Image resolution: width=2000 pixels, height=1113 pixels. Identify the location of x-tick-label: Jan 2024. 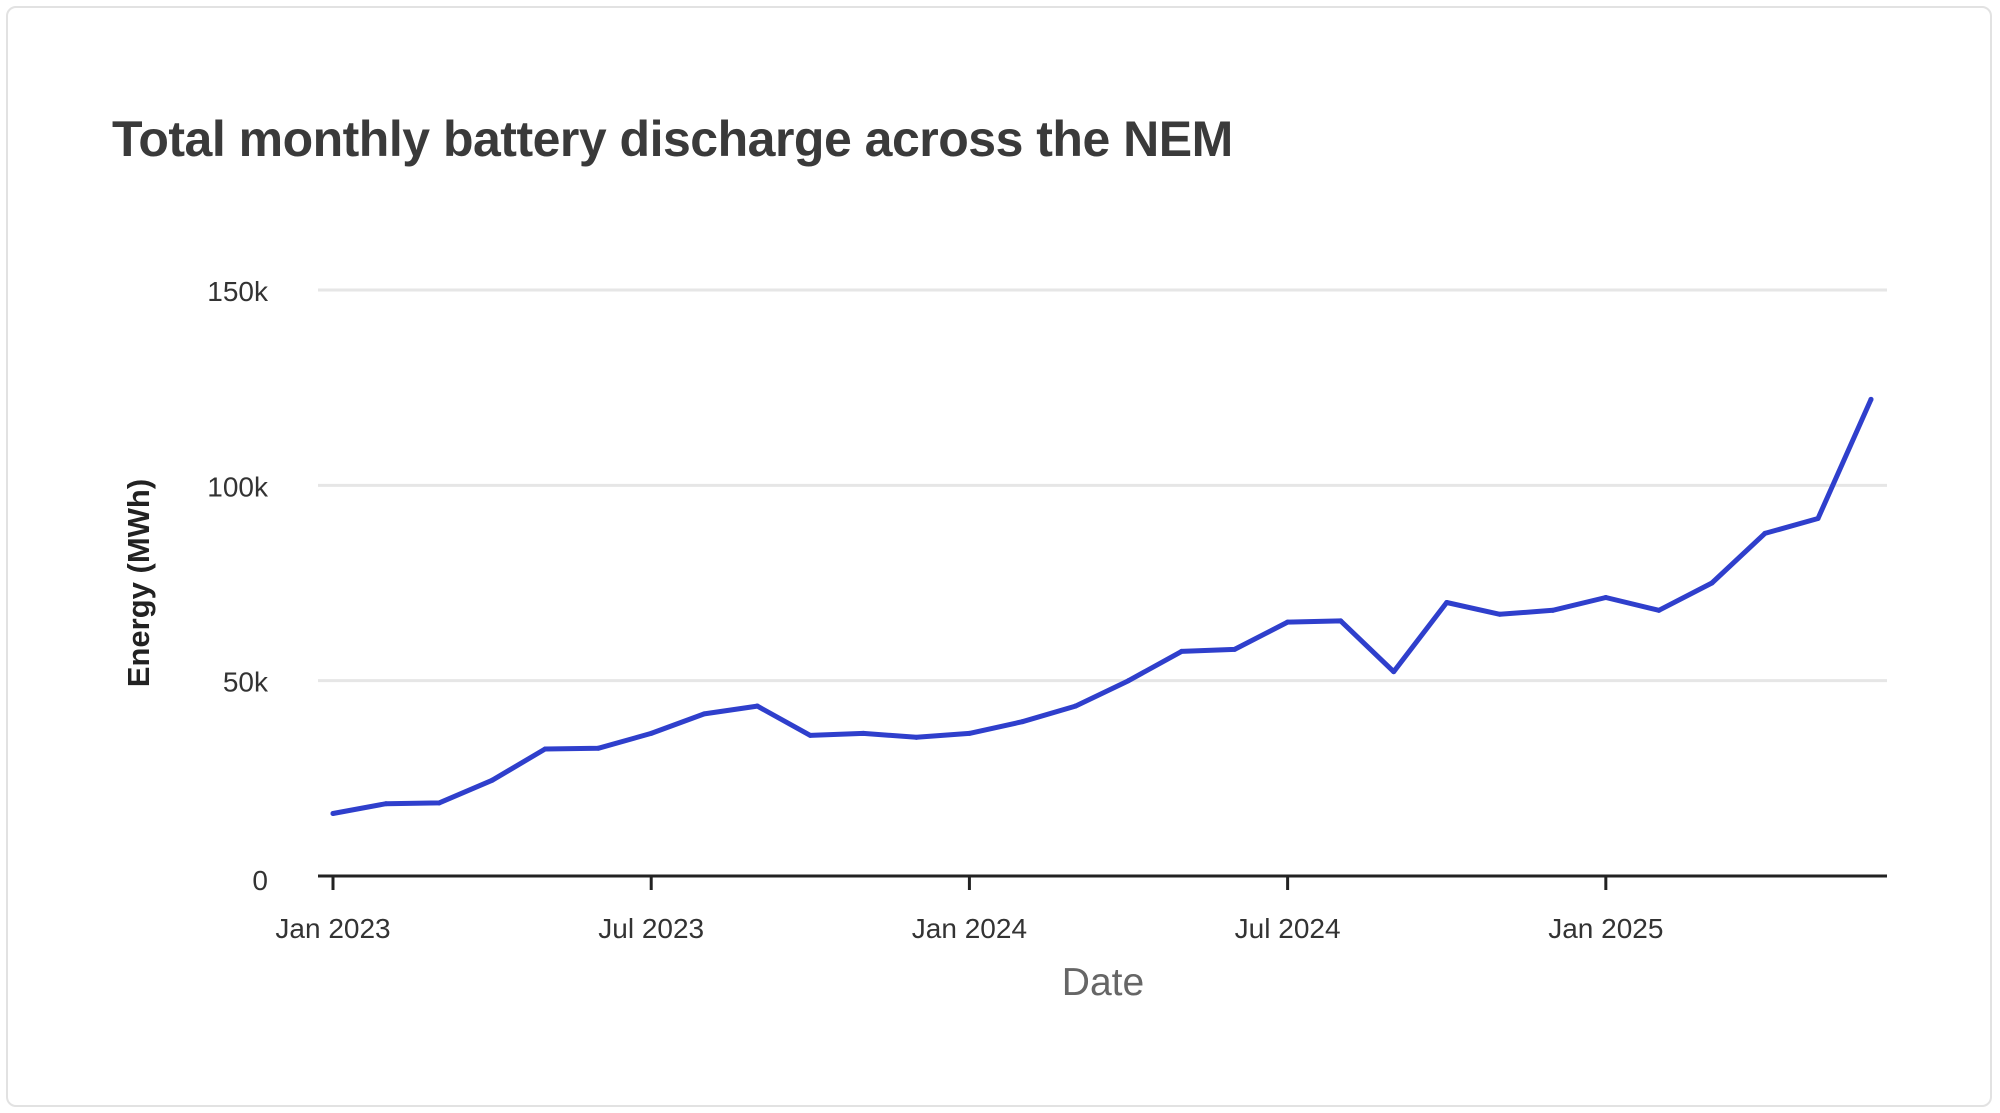
(969, 928).